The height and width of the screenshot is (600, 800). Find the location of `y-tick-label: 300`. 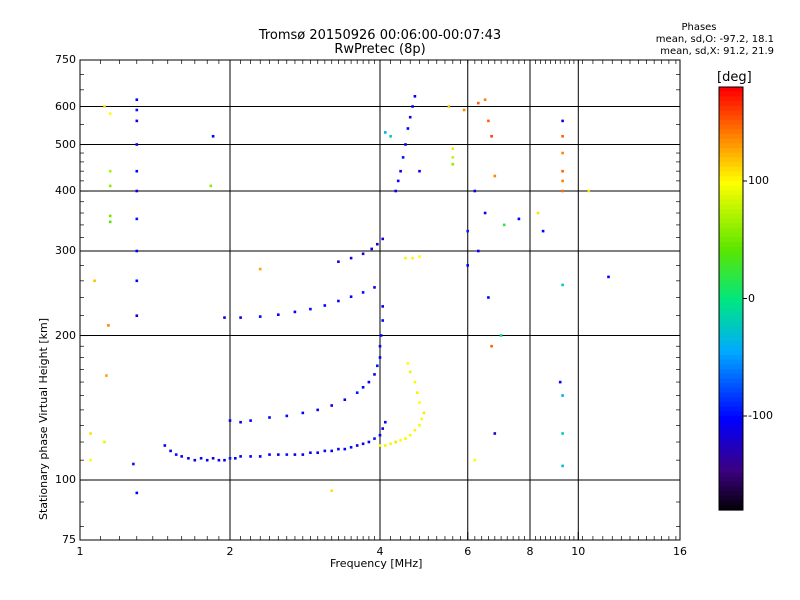

y-tick-label: 300 is located at coordinates (65, 250).